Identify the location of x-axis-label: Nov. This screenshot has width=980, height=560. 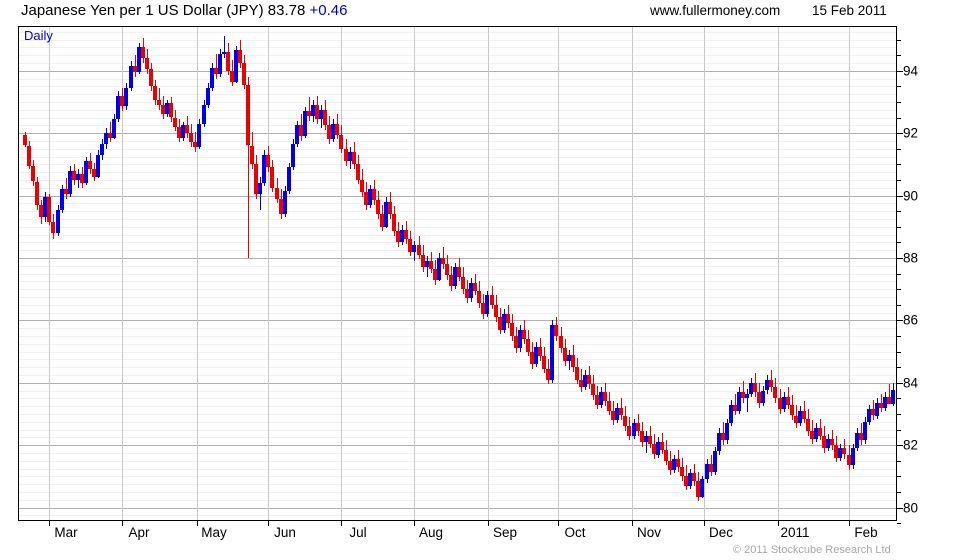
(649, 532).